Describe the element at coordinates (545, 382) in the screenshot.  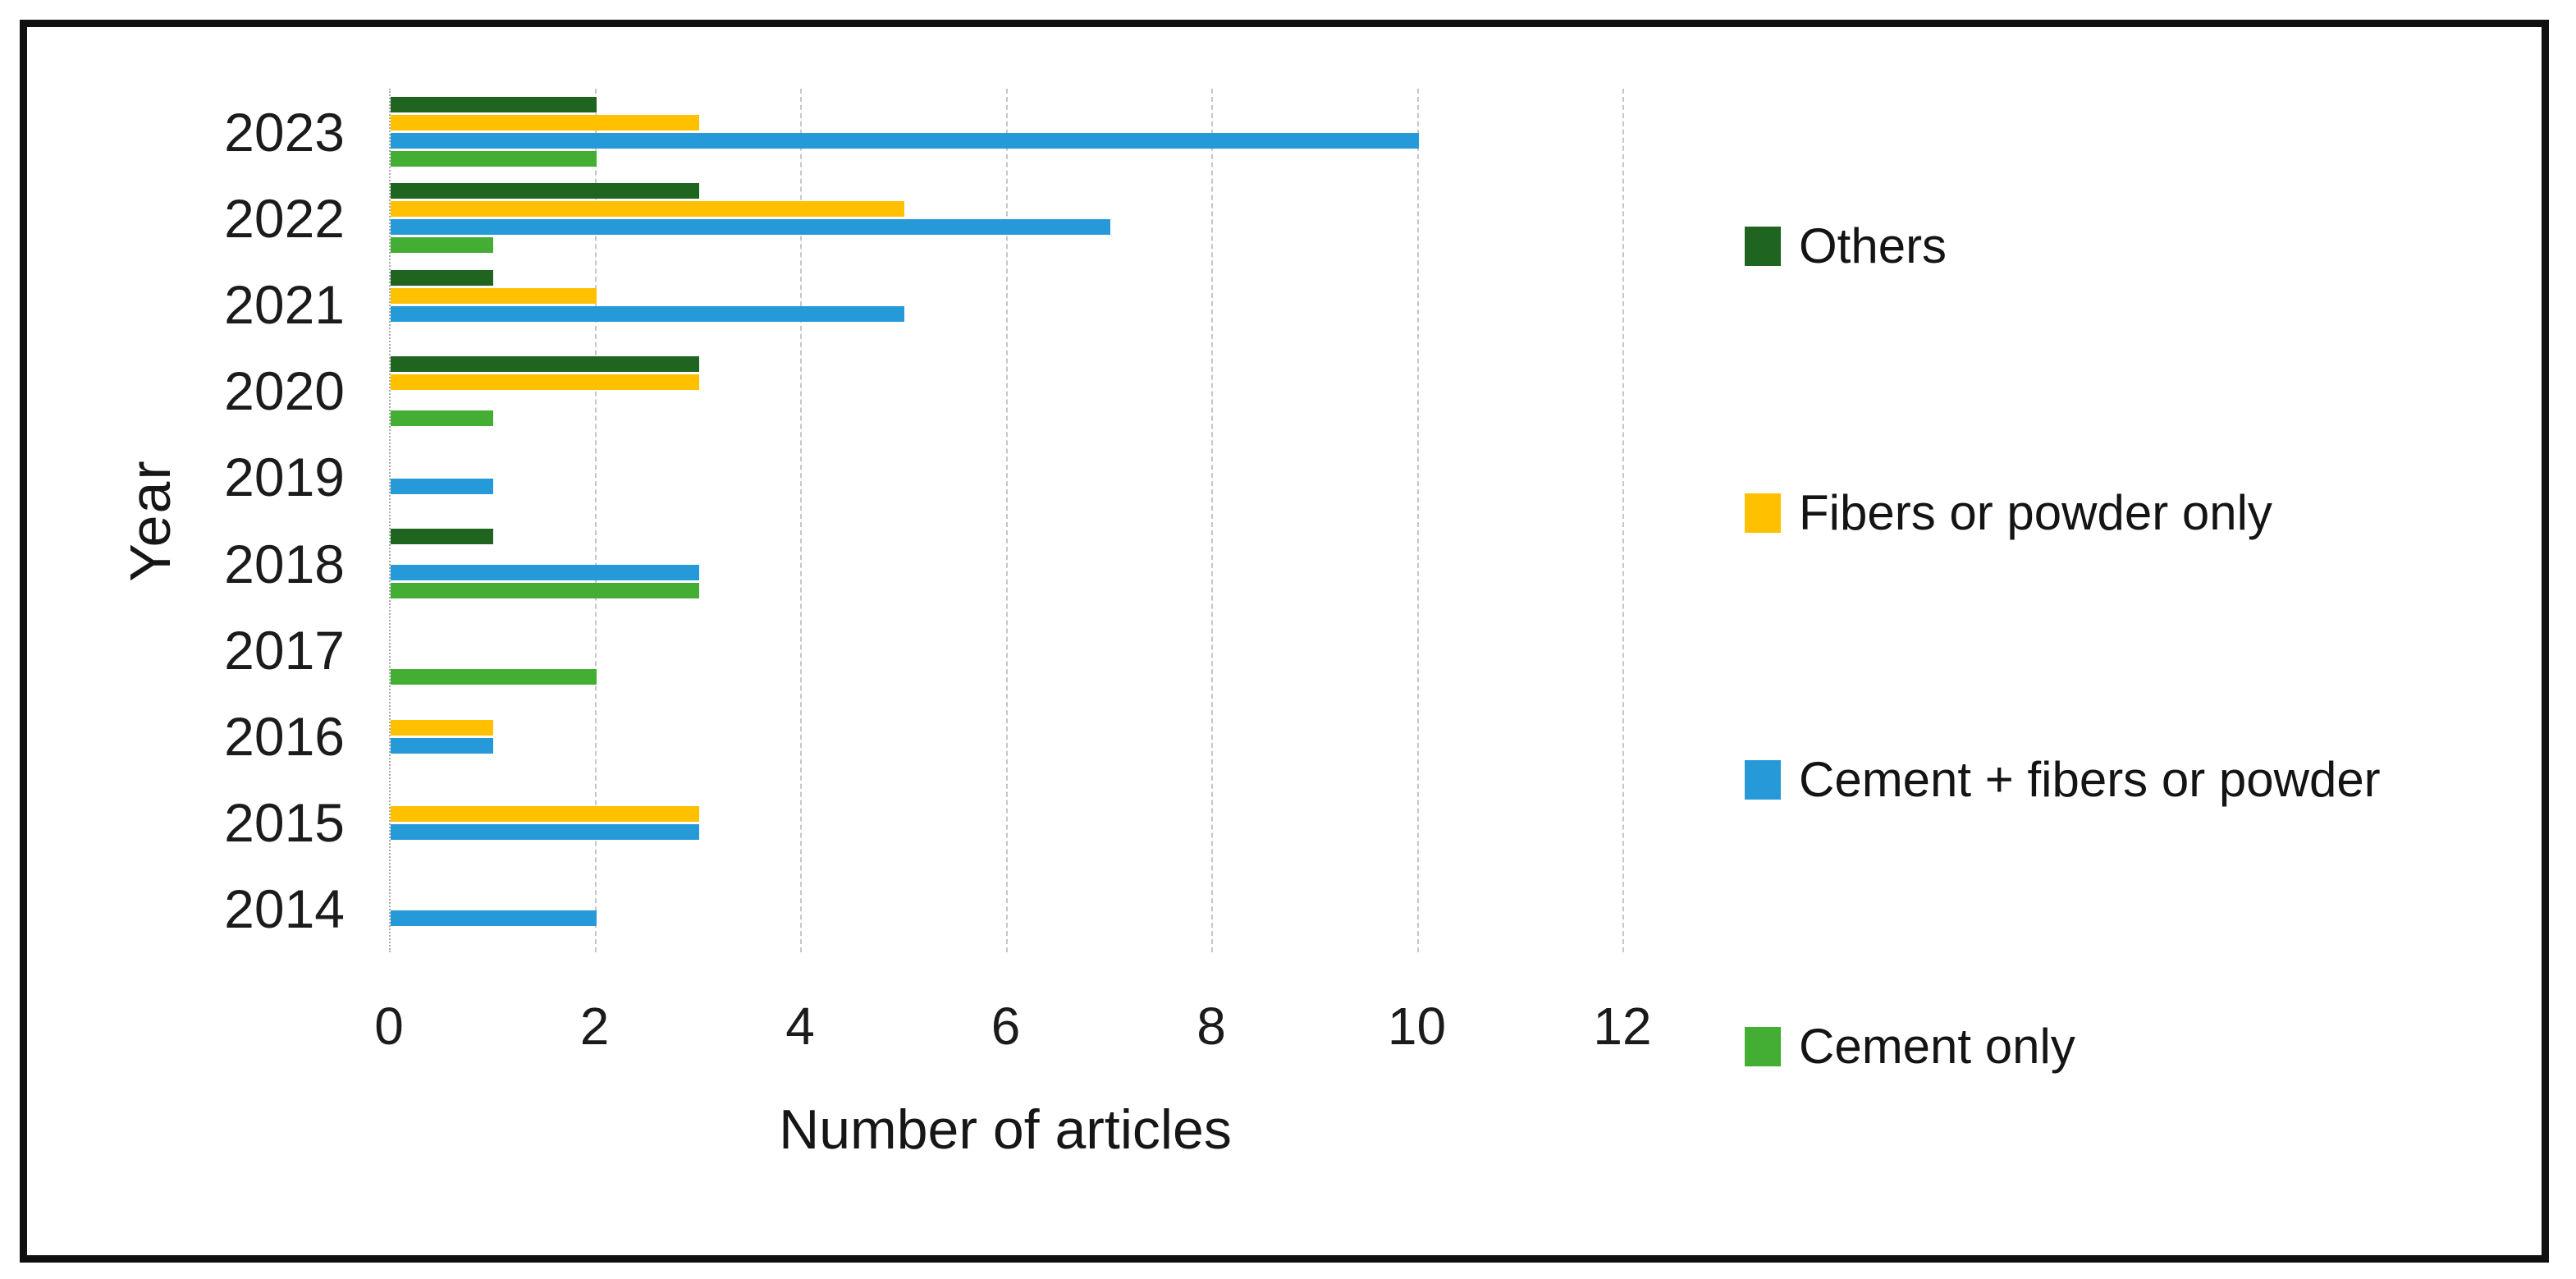
I see `bar-2020-fibers-or-powder-only` at that location.